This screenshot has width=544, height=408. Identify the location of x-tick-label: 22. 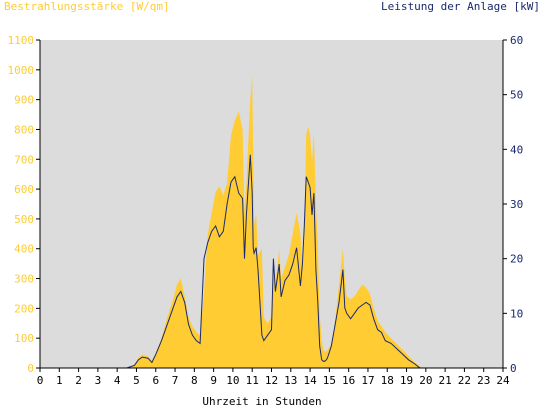
(464, 380).